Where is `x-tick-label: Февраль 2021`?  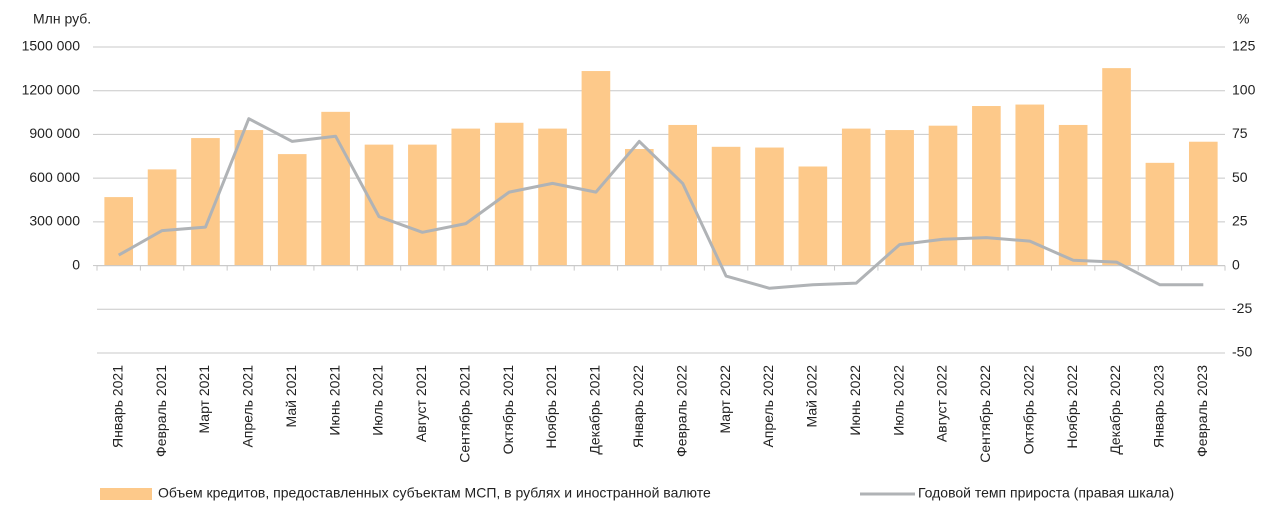
x-tick-label: Февраль 2021 is located at coordinates (161, 411).